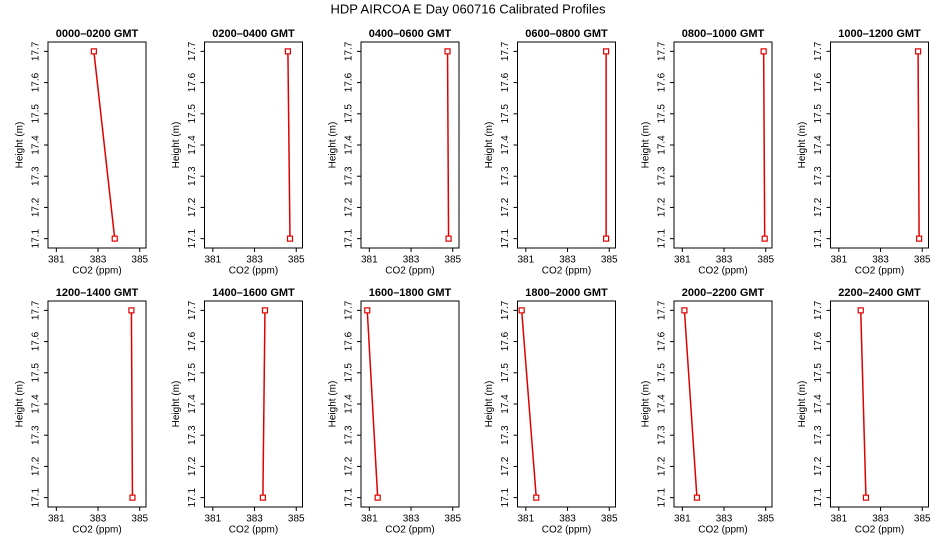 This screenshot has width=936, height=540. What do you see at coordinates (253, 293) in the screenshot?
I see `panel-title: 1400–1600 GMT` at bounding box center [253, 293].